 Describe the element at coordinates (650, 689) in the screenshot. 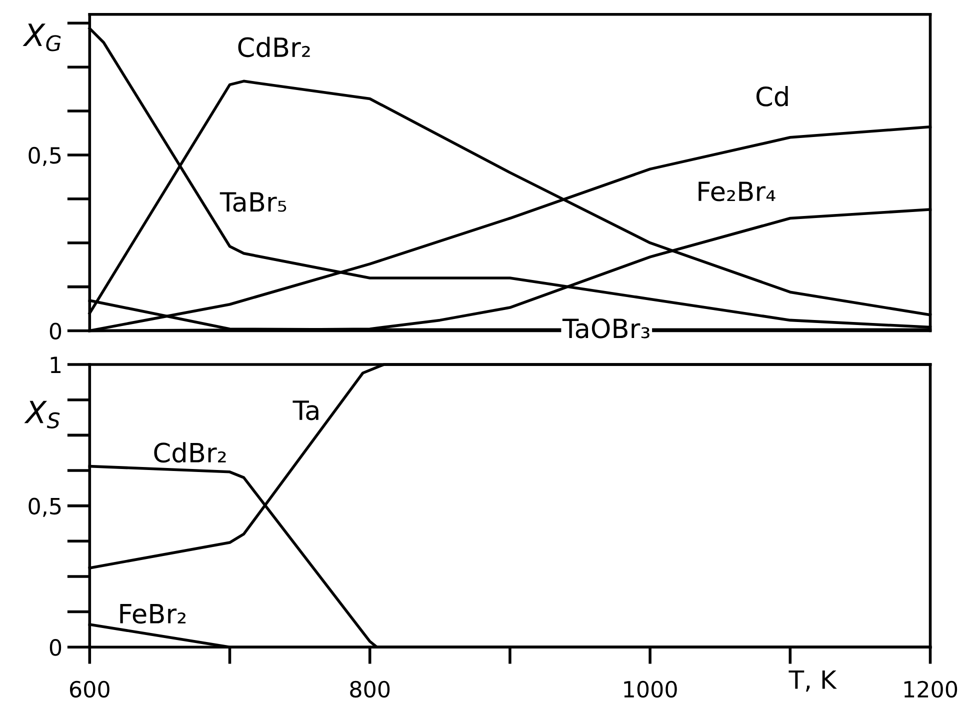

I see `x-tick-label: 1000` at that location.